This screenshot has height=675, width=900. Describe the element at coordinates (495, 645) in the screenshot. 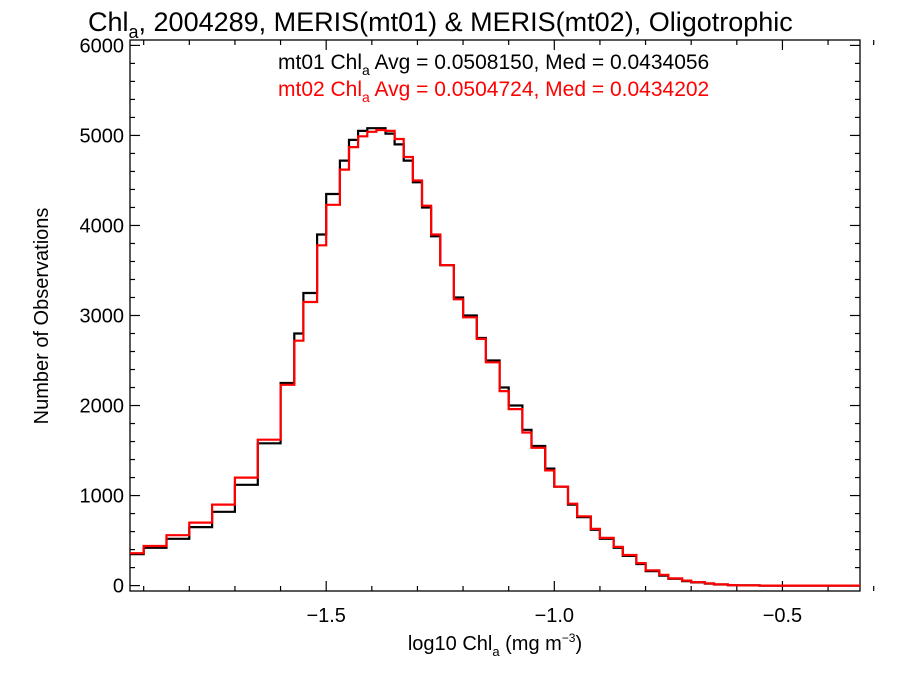

I see `x-axis-label: log10 Chla (mg m−3)` at that location.